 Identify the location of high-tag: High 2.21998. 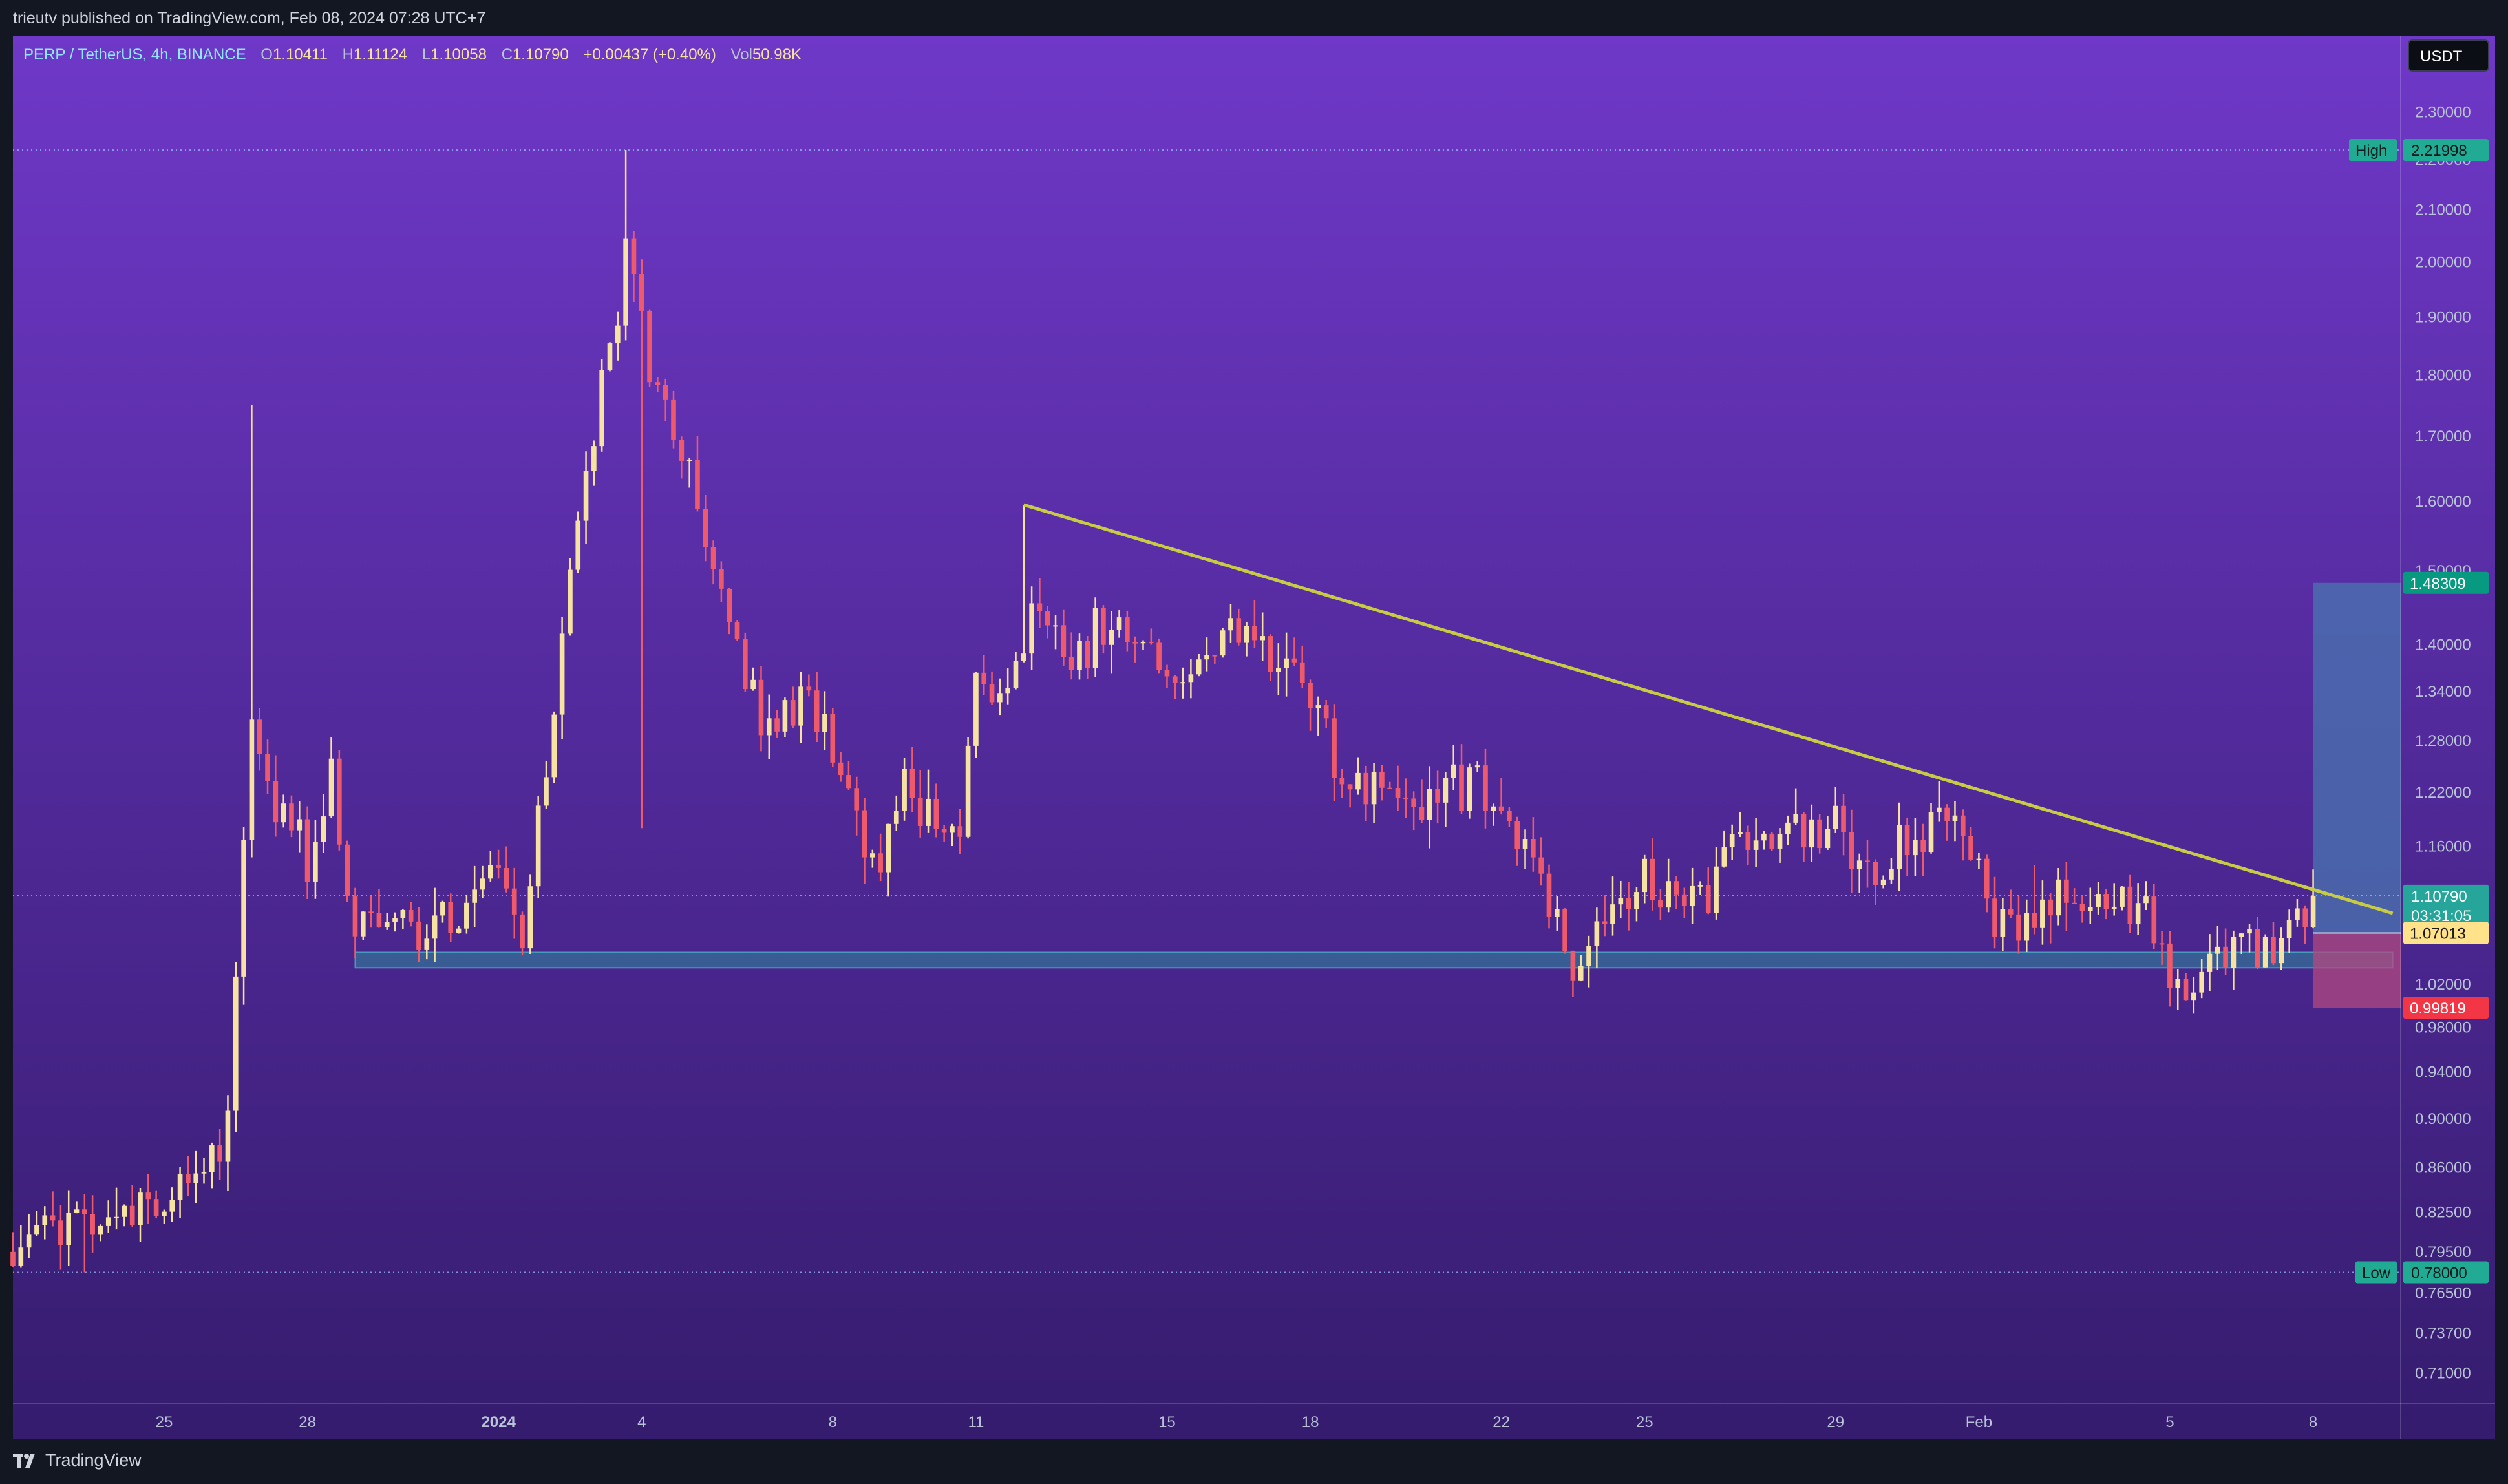
(2419, 150).